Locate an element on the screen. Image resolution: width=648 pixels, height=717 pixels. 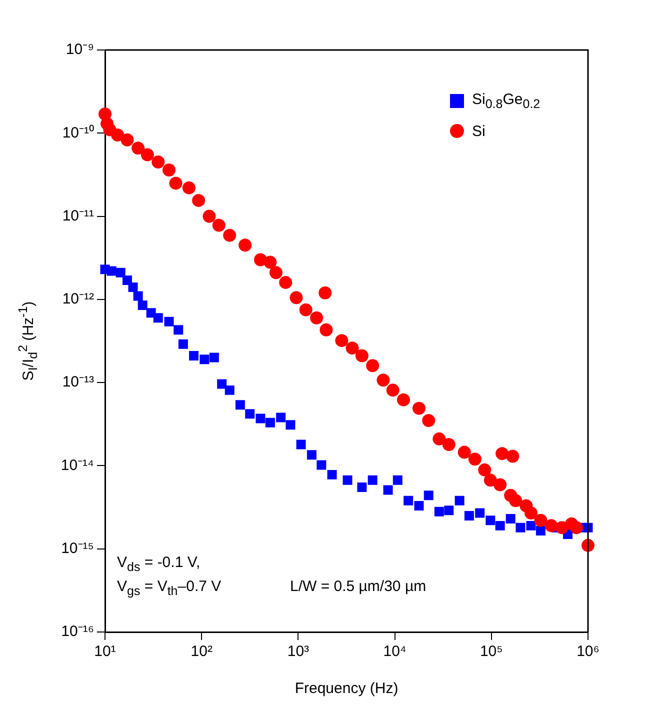
y-tick-label: 10⁻¹³ is located at coordinates (78, 382).